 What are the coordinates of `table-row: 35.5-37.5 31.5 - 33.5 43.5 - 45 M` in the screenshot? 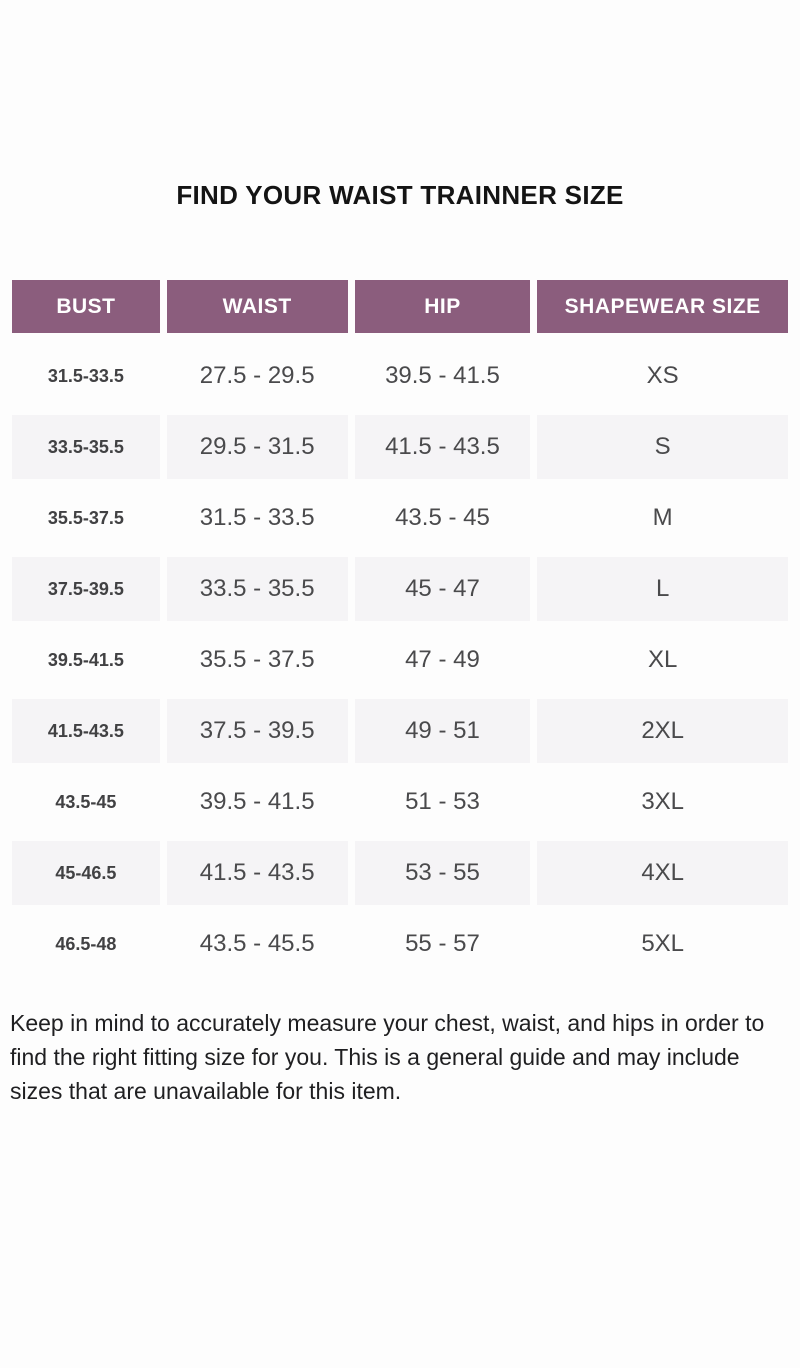 It's located at (400, 518).